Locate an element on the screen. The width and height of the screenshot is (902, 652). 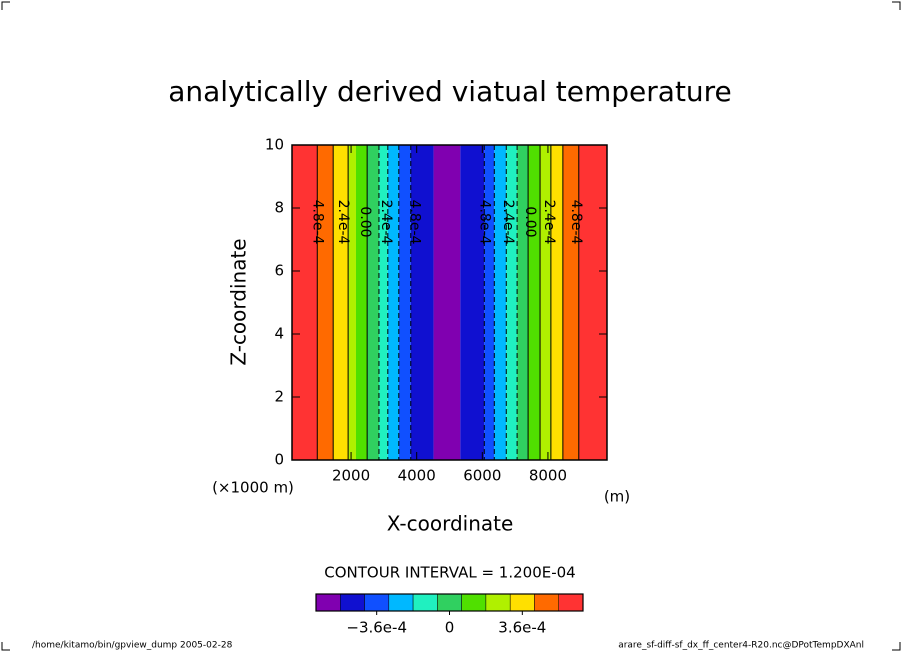
y-tick-label: 6 is located at coordinates (279, 271).